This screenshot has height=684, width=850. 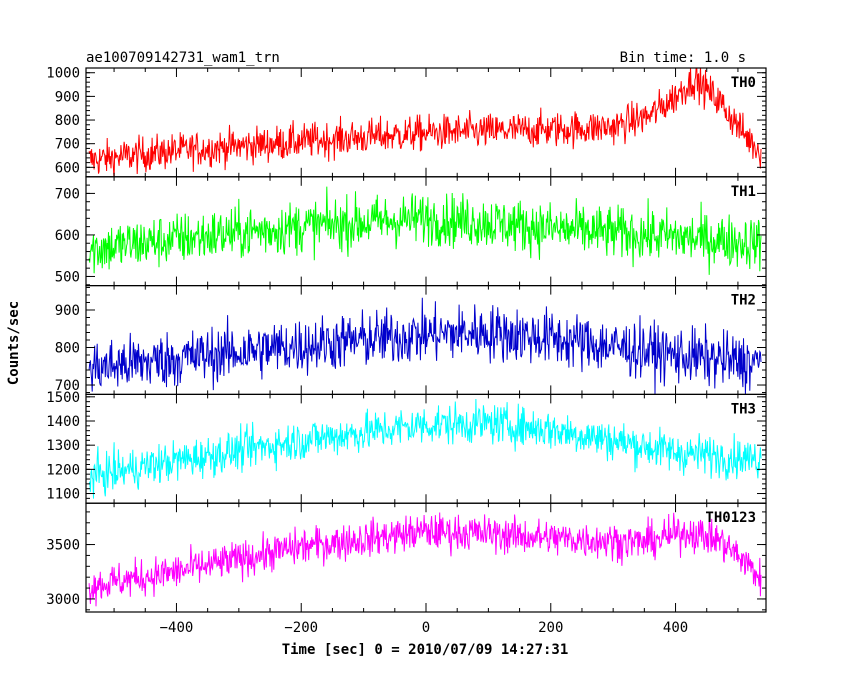 I want to click on panel-label: TH2, so click(x=743, y=301).